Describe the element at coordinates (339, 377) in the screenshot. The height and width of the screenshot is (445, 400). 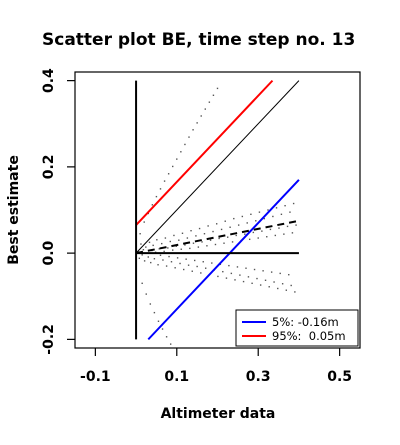
I see `x-tick-label: 0.5` at that location.